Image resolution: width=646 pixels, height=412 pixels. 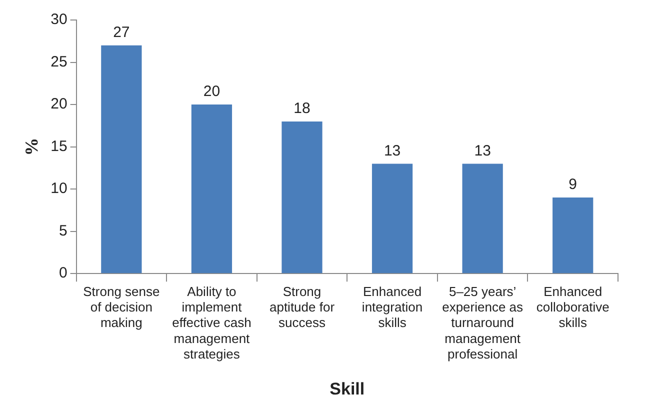 I want to click on y-tick-label: 0, so click(x=63, y=273).